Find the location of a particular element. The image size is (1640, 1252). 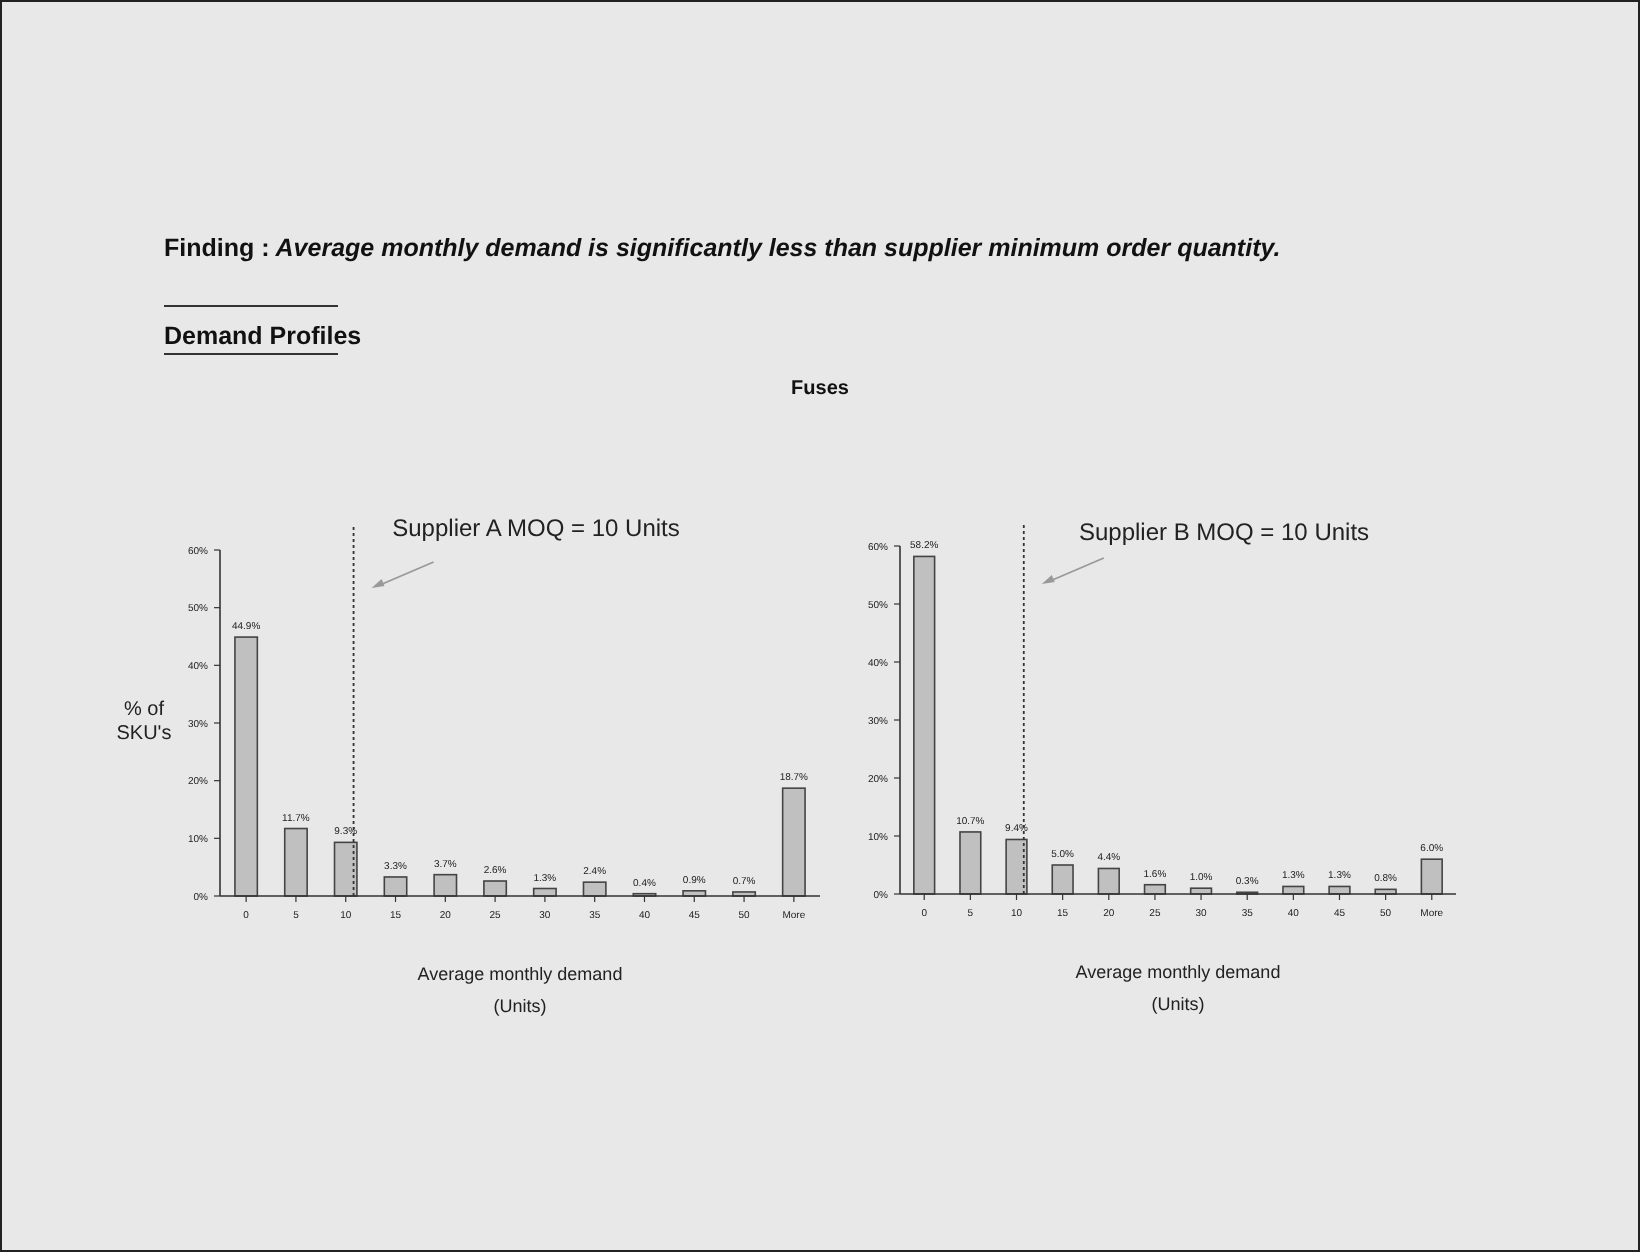

y-axis-title: % of SKU's is located at coordinates (144, 722).